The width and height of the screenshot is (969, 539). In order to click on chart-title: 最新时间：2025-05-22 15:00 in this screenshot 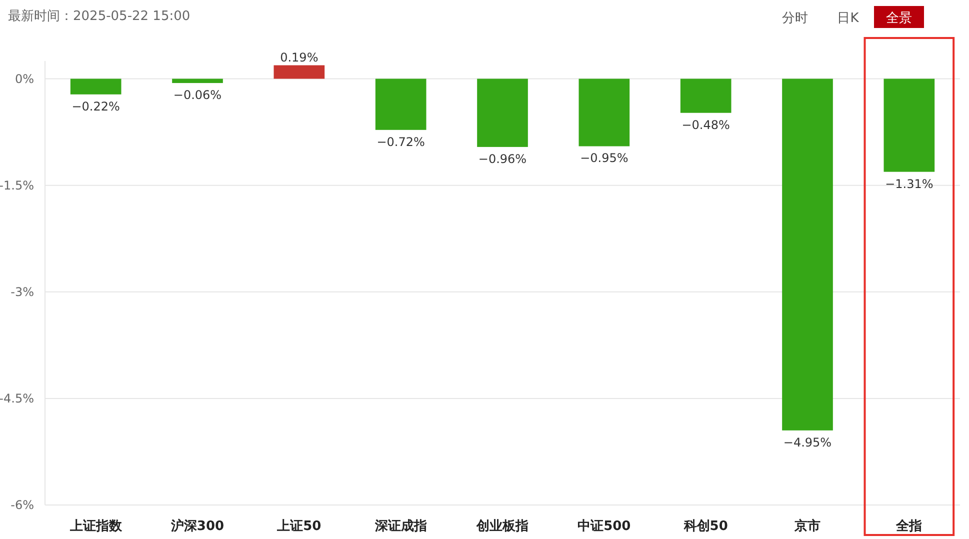, I will do `click(99, 16)`.